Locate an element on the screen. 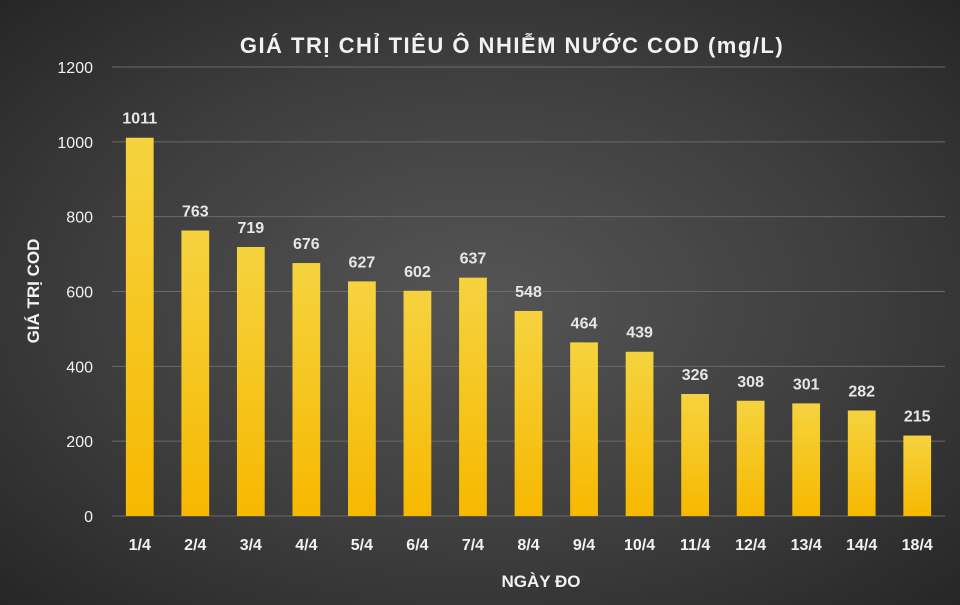 The image size is (960, 605). x-tick-label: 12/4 is located at coordinates (750, 545).